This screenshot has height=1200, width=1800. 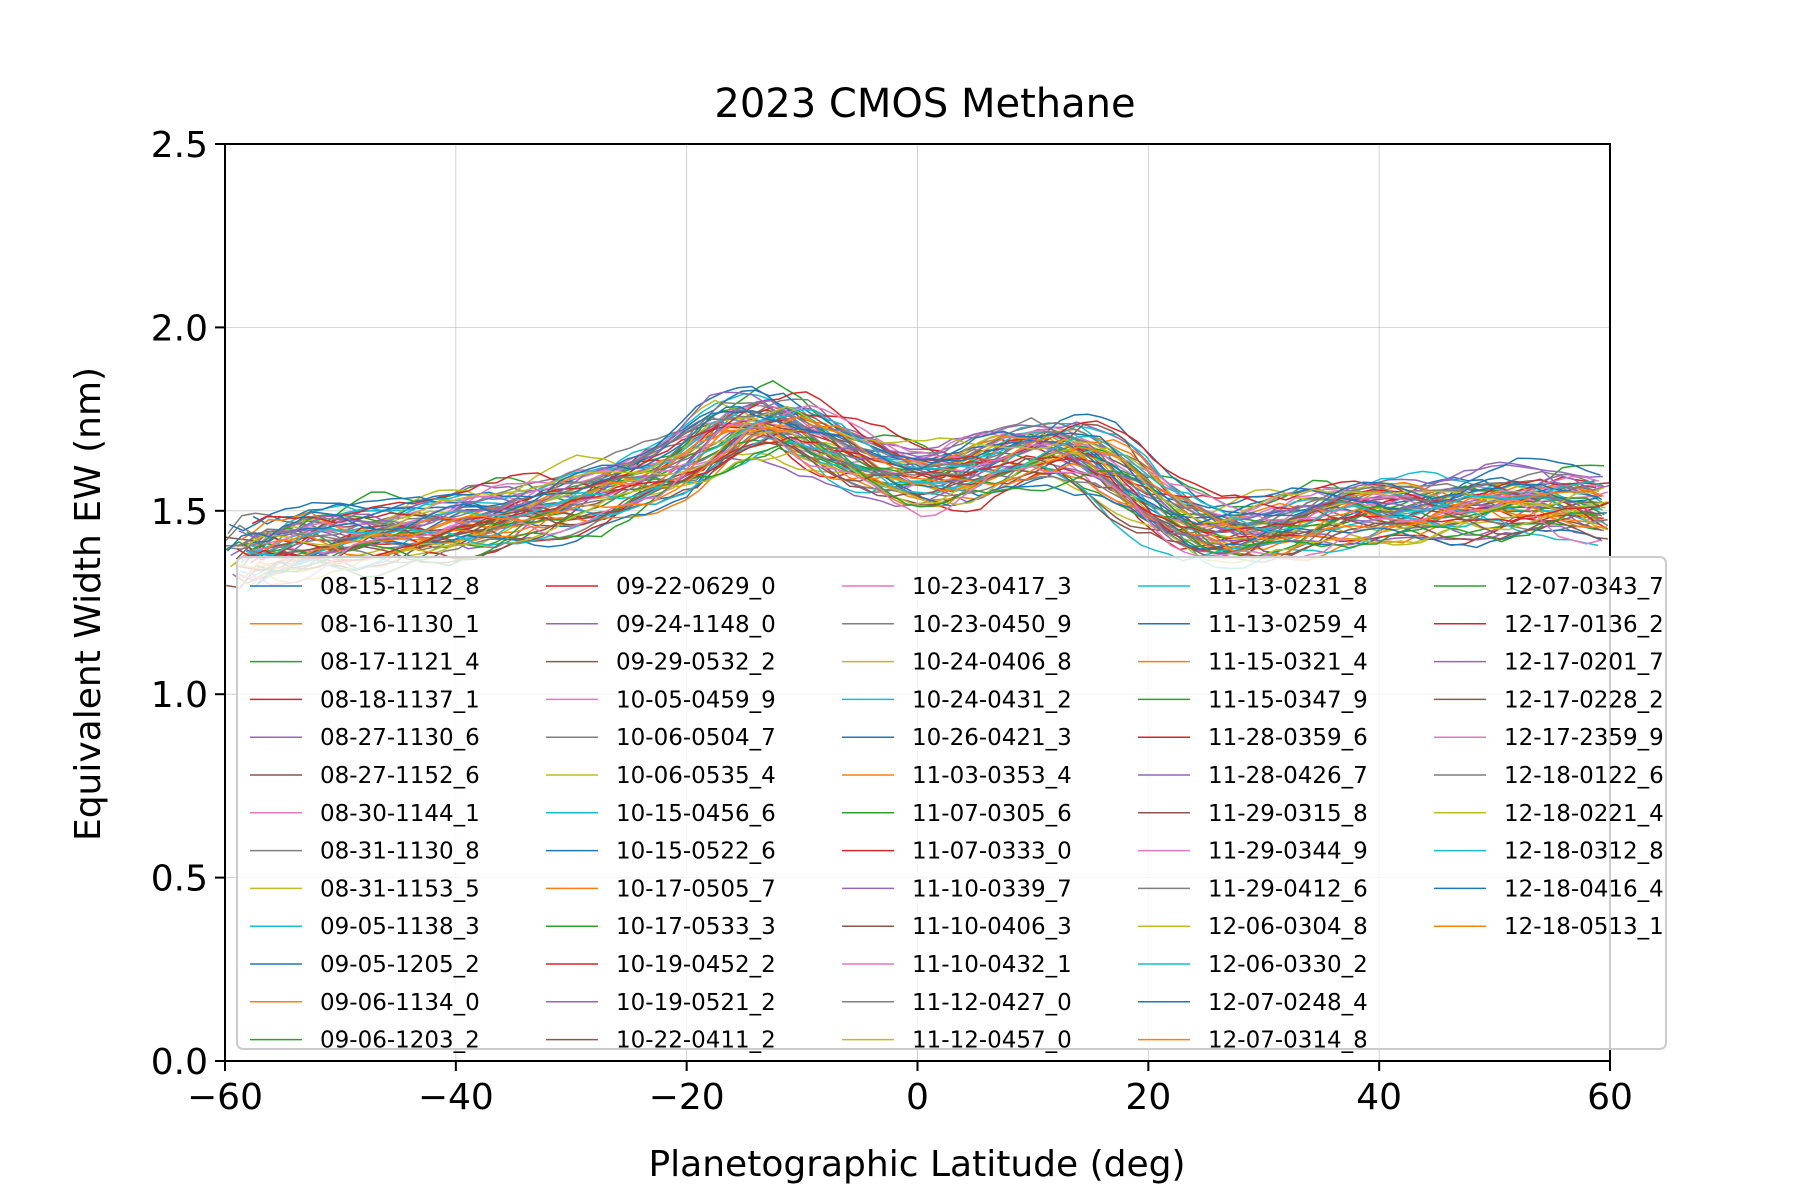 I want to click on legend-label: 08-16-1130_1, so click(x=400, y=625).